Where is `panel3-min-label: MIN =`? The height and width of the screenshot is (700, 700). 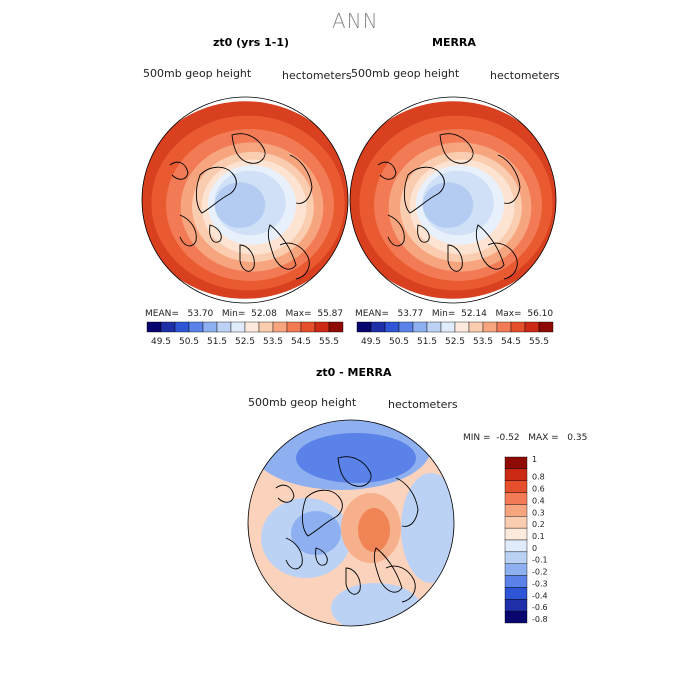
panel3-min-label: MIN = is located at coordinates (477, 438).